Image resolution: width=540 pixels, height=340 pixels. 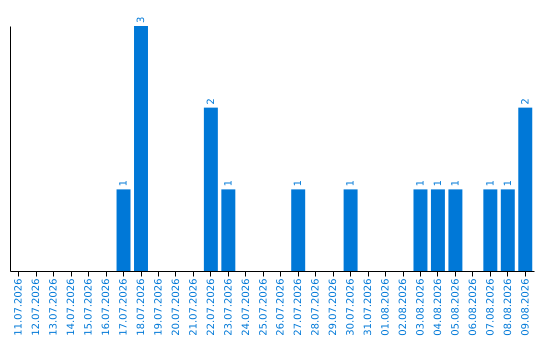 I want to click on x-tick-label: 27.07.2026, so click(x=298, y=307).